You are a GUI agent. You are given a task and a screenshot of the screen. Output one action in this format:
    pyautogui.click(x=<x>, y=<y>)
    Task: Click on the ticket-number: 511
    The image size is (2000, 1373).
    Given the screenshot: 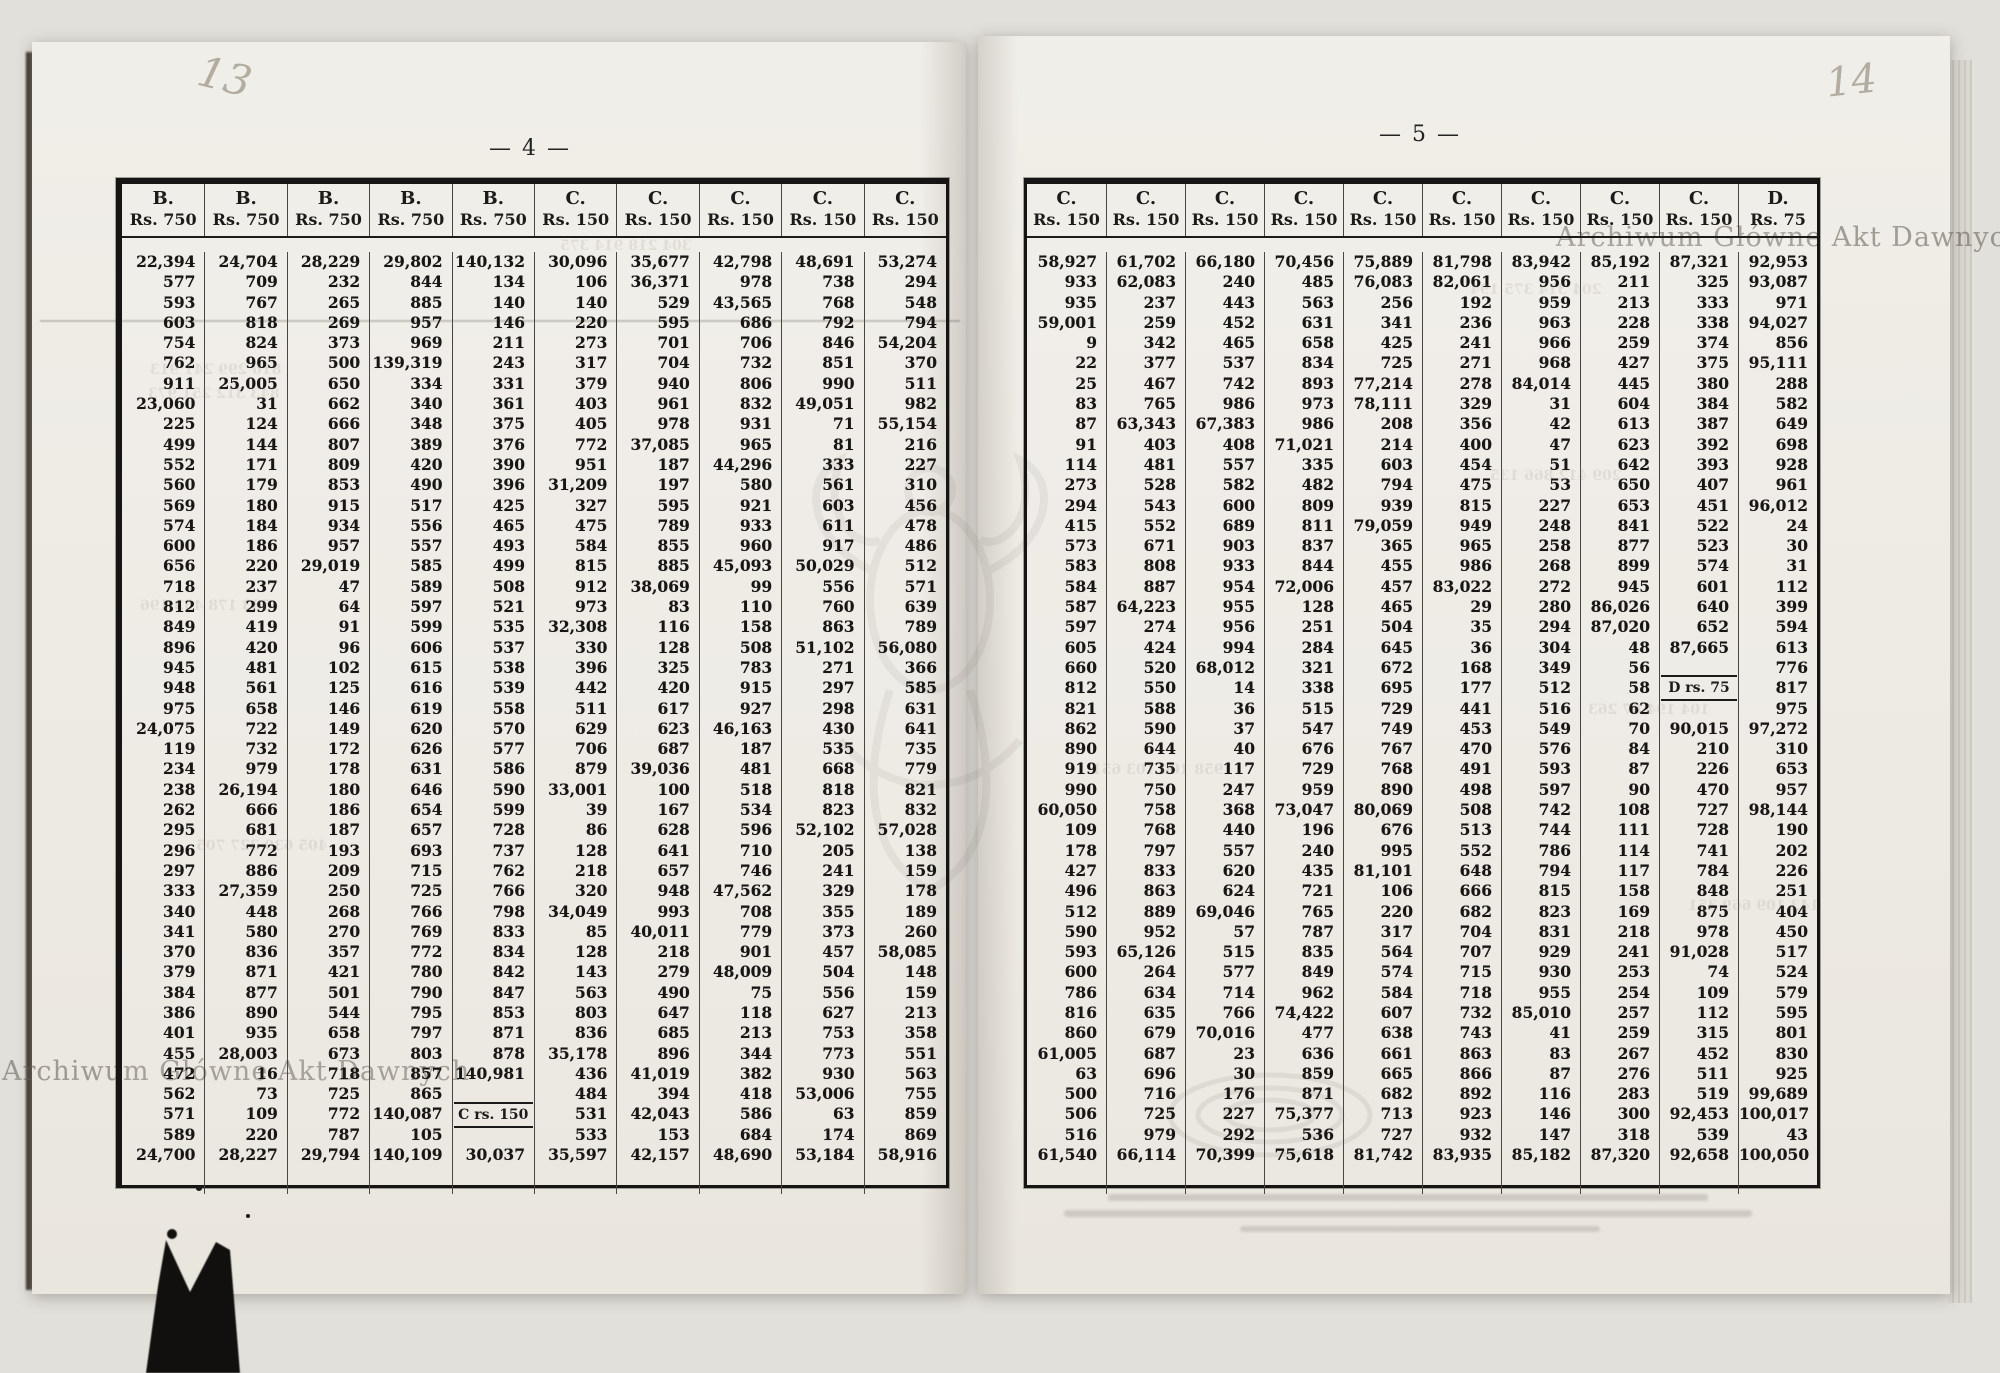 What is the action you would take?
    pyautogui.click(x=920, y=383)
    